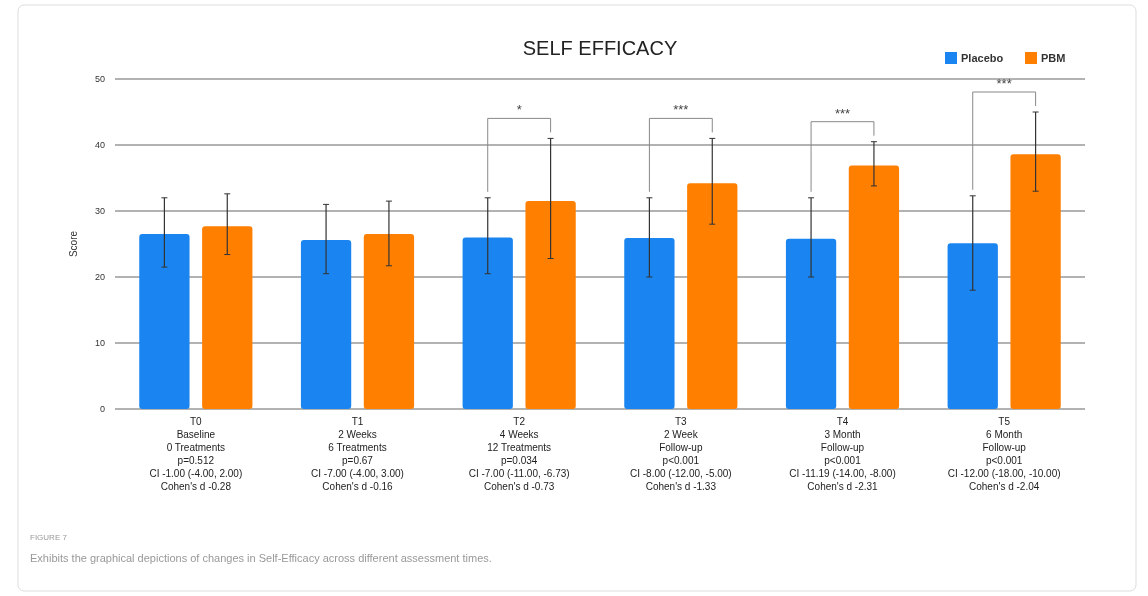  I want to click on caption: FIGURE 7, so click(49, 537).